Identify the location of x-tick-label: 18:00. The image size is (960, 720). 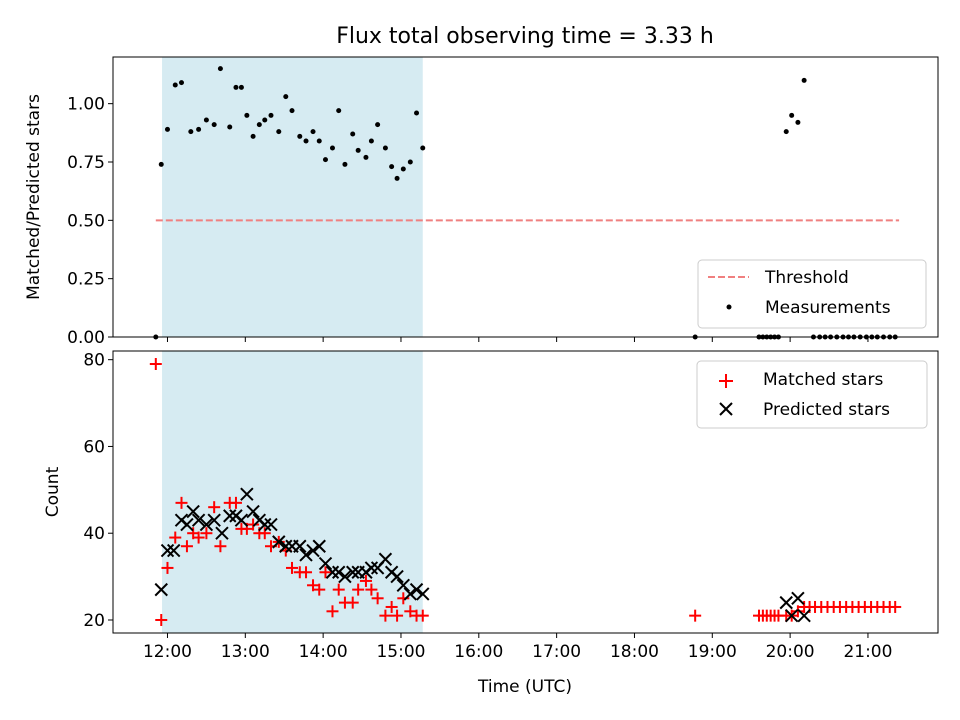
(634, 652).